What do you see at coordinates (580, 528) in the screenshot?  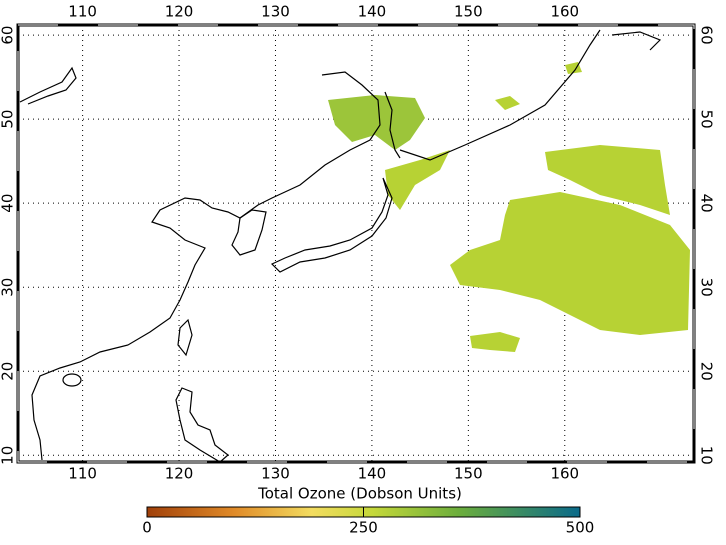 I see `colorbar-tick-label: 500` at bounding box center [580, 528].